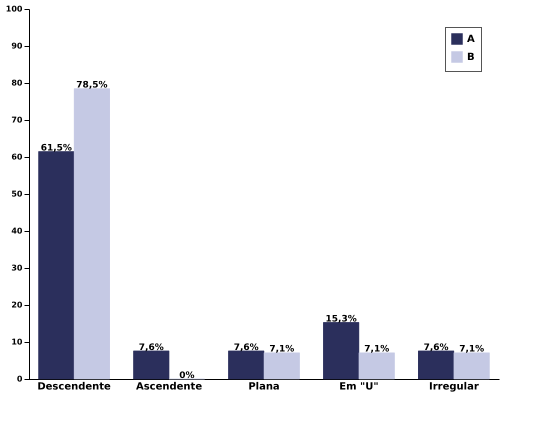 The height and width of the screenshot is (430, 544). I want to click on y-tick-label: 80, so click(17, 83).